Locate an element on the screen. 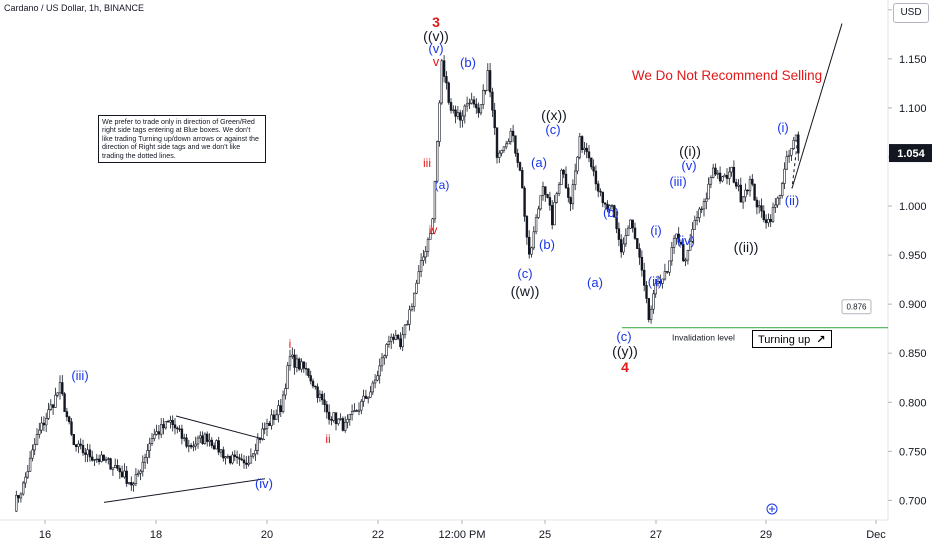  wave-label: (iii) is located at coordinates (677, 181).